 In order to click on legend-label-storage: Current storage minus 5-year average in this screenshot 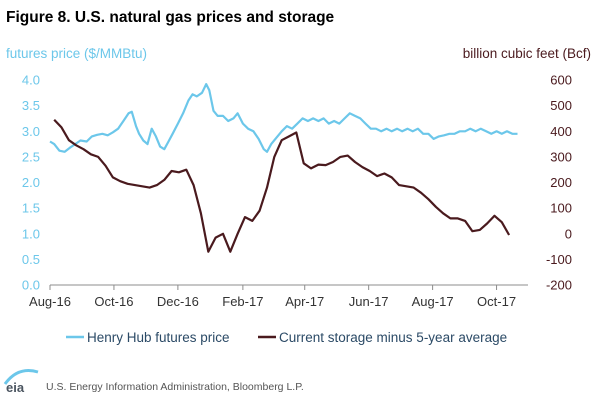, I will do `click(393, 337)`.